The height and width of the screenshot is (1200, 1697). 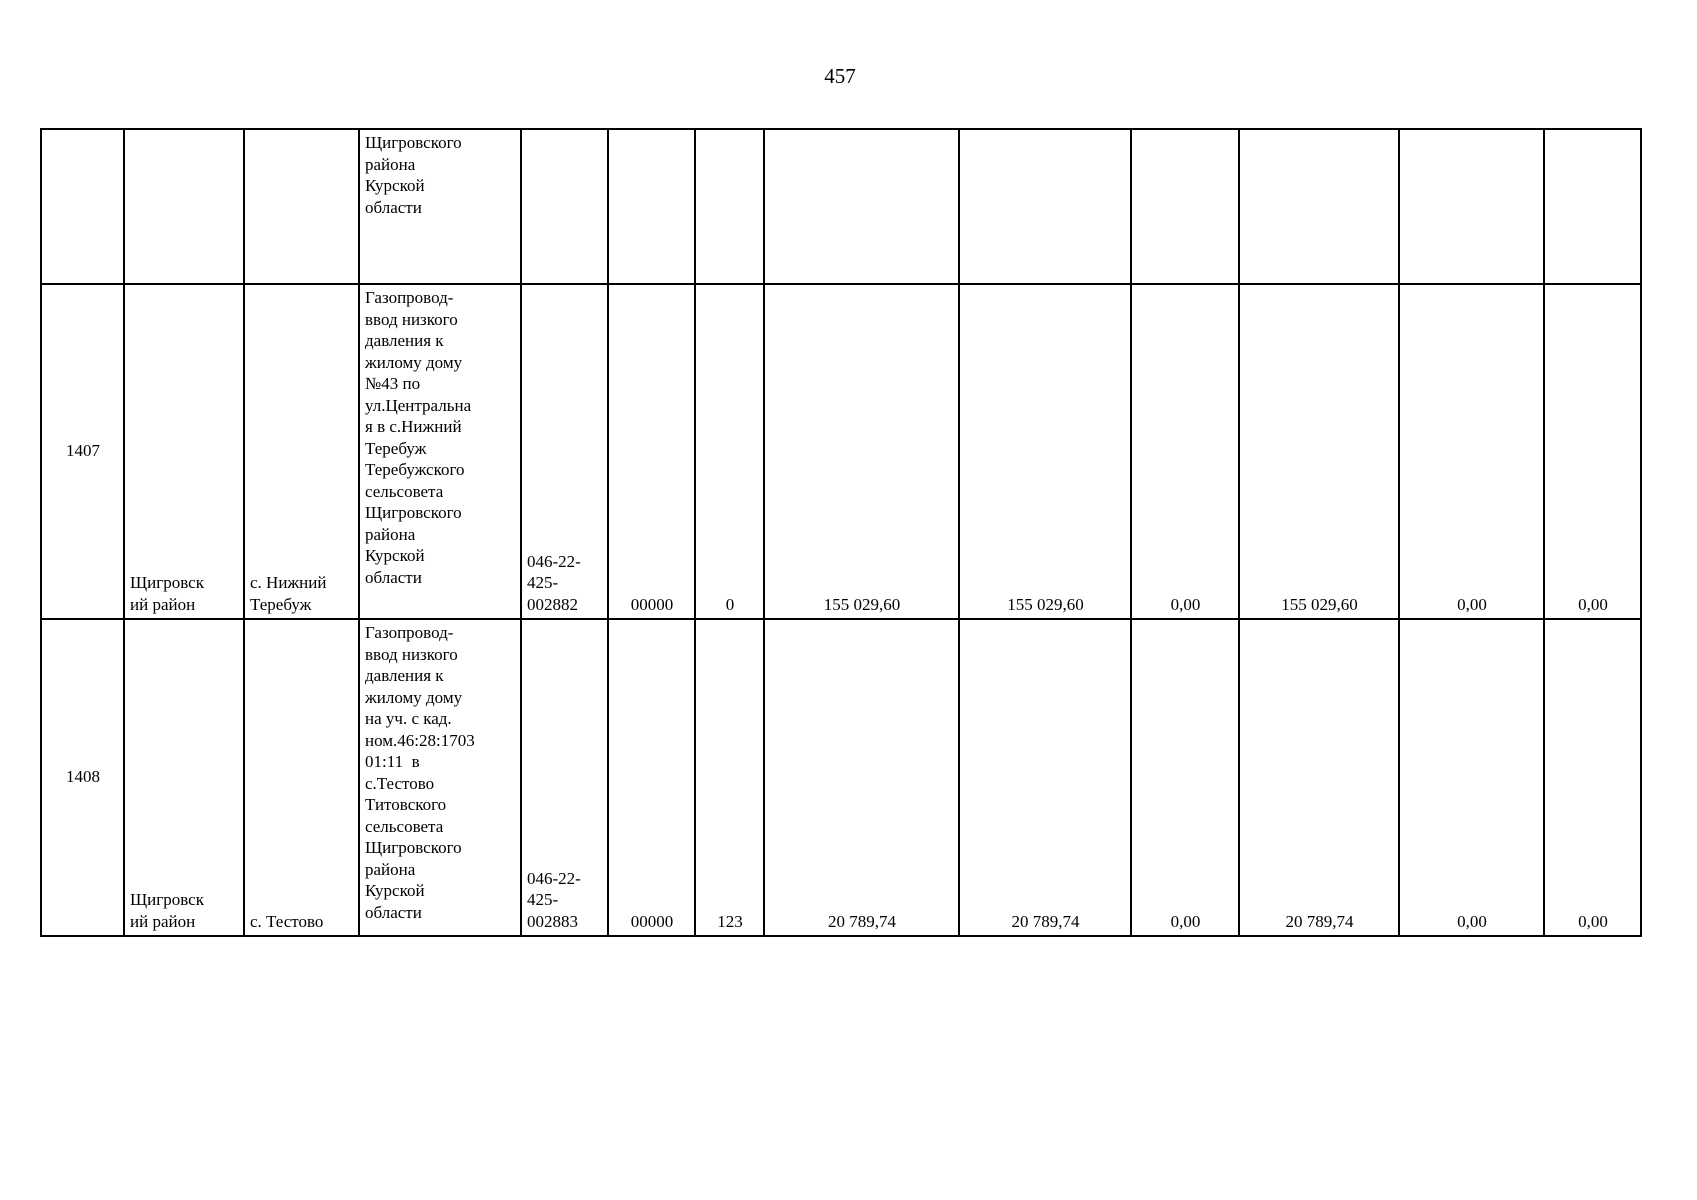 I want to click on cell-code: 046-22- 425- 002883, so click(x=564, y=777).